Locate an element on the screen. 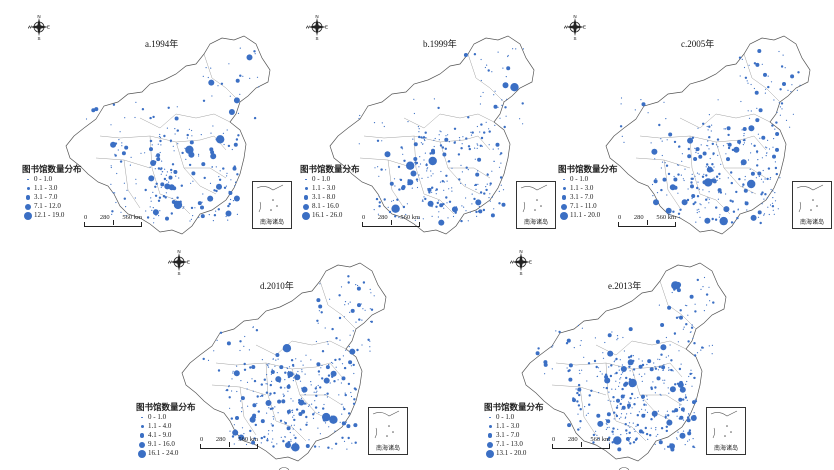 This screenshot has width=834, height=470. legend-dot-icon is located at coordinates (28, 188).